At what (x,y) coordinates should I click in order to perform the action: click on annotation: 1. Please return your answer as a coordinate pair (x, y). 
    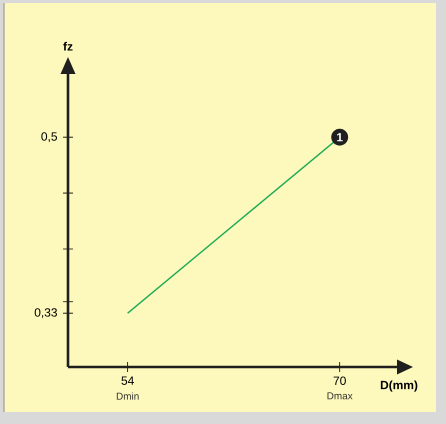
    Looking at the image, I should click on (340, 137).